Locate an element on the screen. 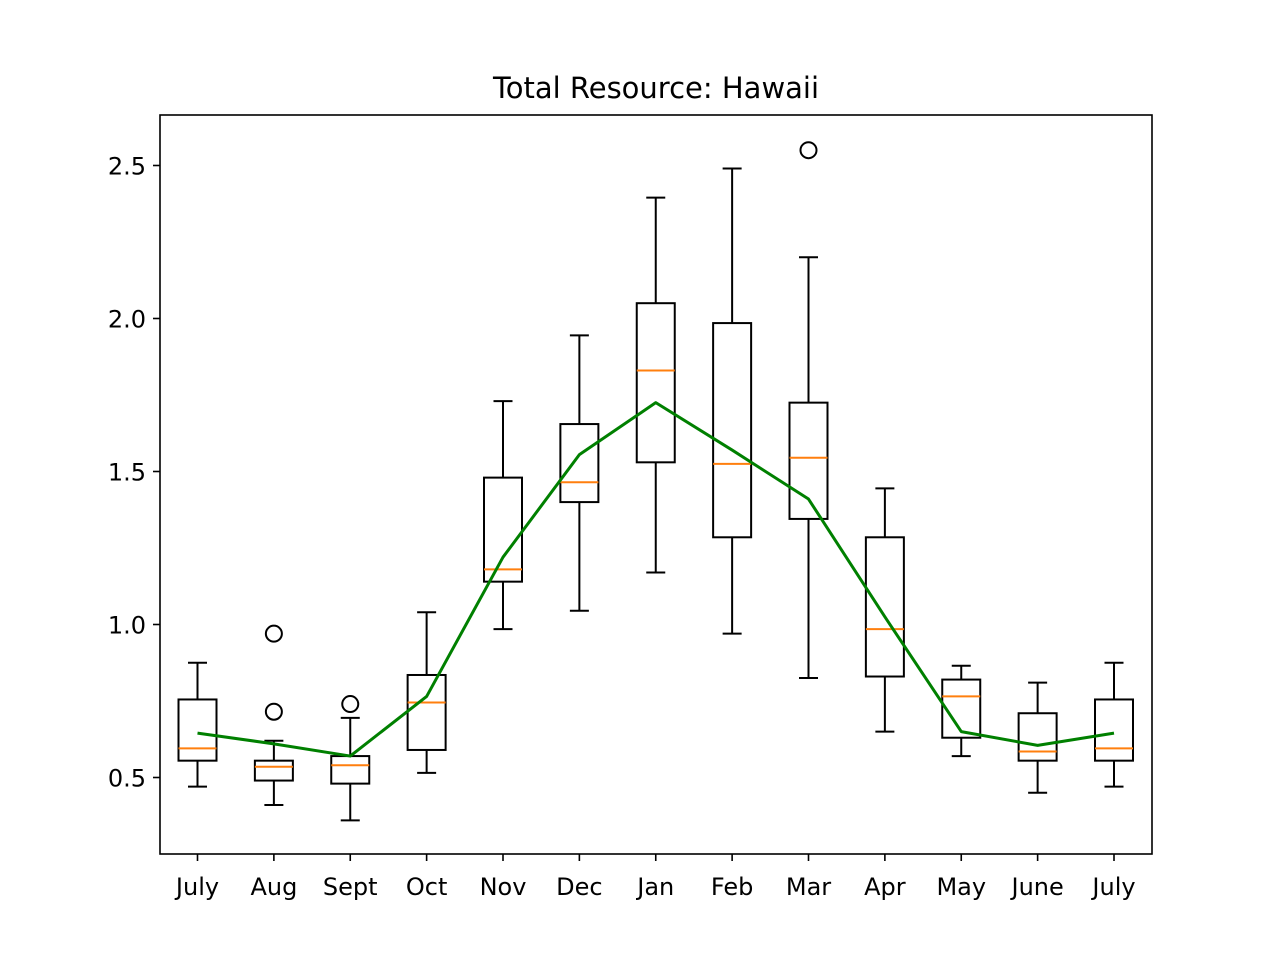 The width and height of the screenshot is (1280, 960). x-tick-label: May is located at coordinates (961, 887).